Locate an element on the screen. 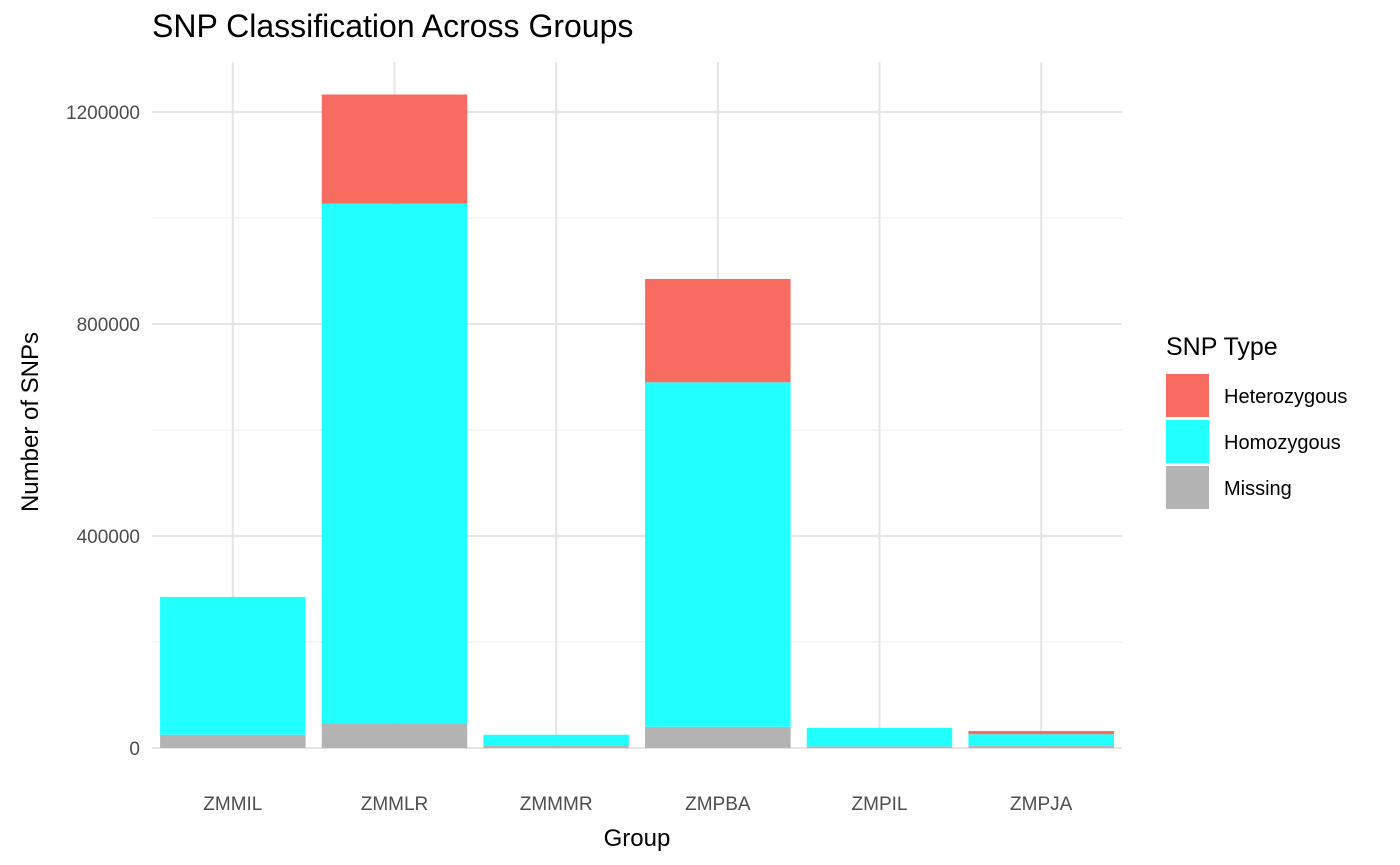  legend-title: SNP Type is located at coordinates (1222, 347).